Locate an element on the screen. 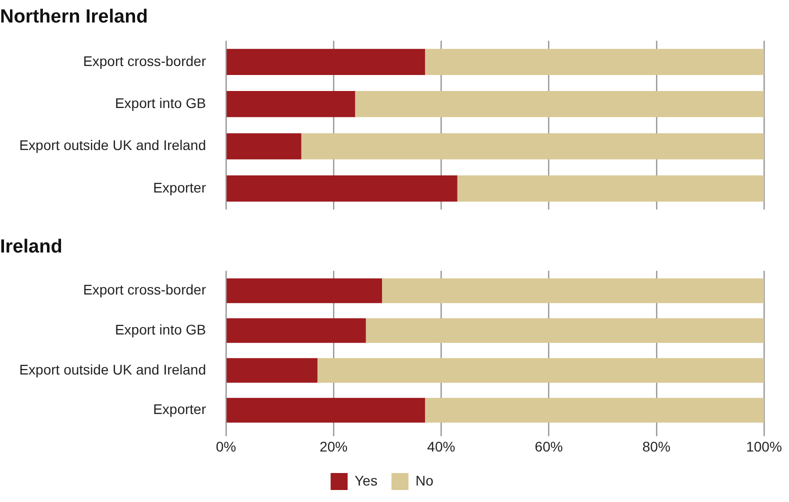 This screenshot has width=789, height=502. legend-label: No is located at coordinates (424, 480).